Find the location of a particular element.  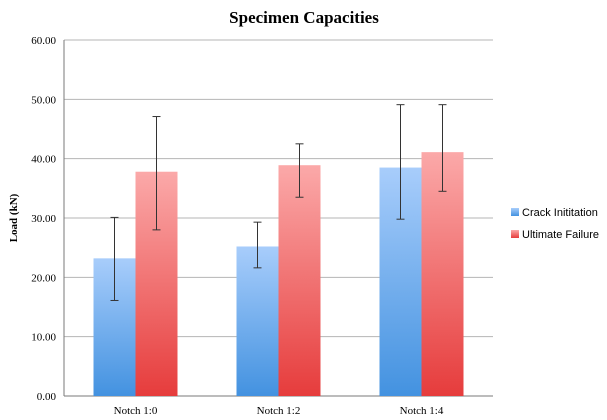

legend-label: Ultimate Failure is located at coordinates (560, 235).